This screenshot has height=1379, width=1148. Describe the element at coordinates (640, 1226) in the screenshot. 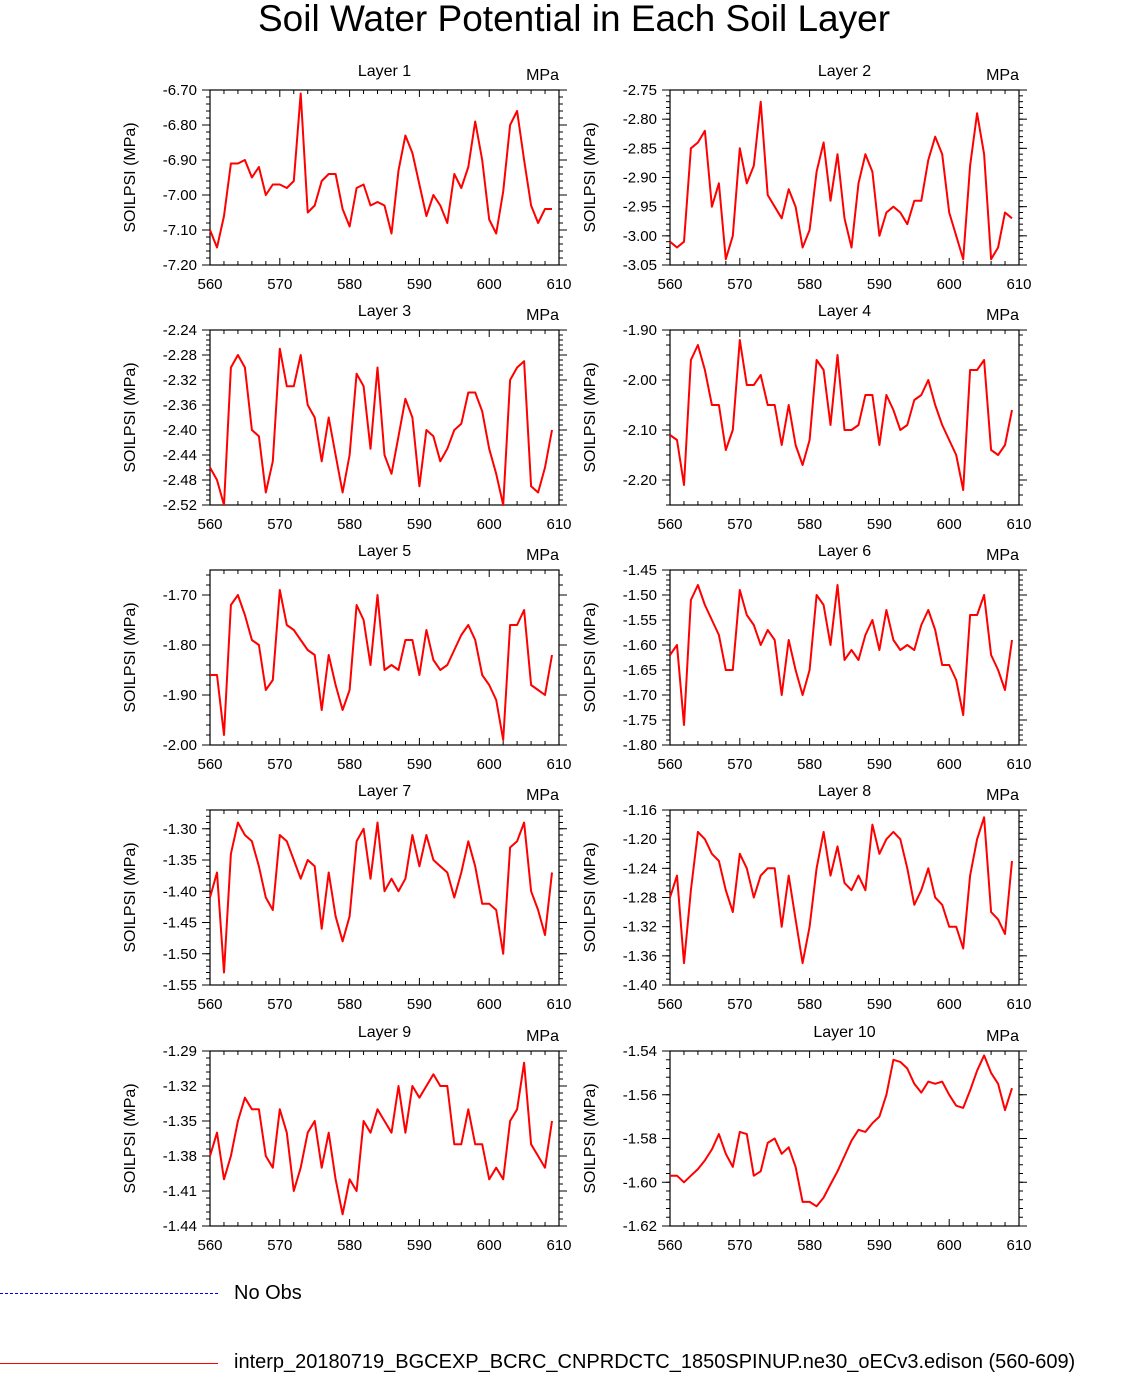

I see `y-tick-label: -1.62` at that location.